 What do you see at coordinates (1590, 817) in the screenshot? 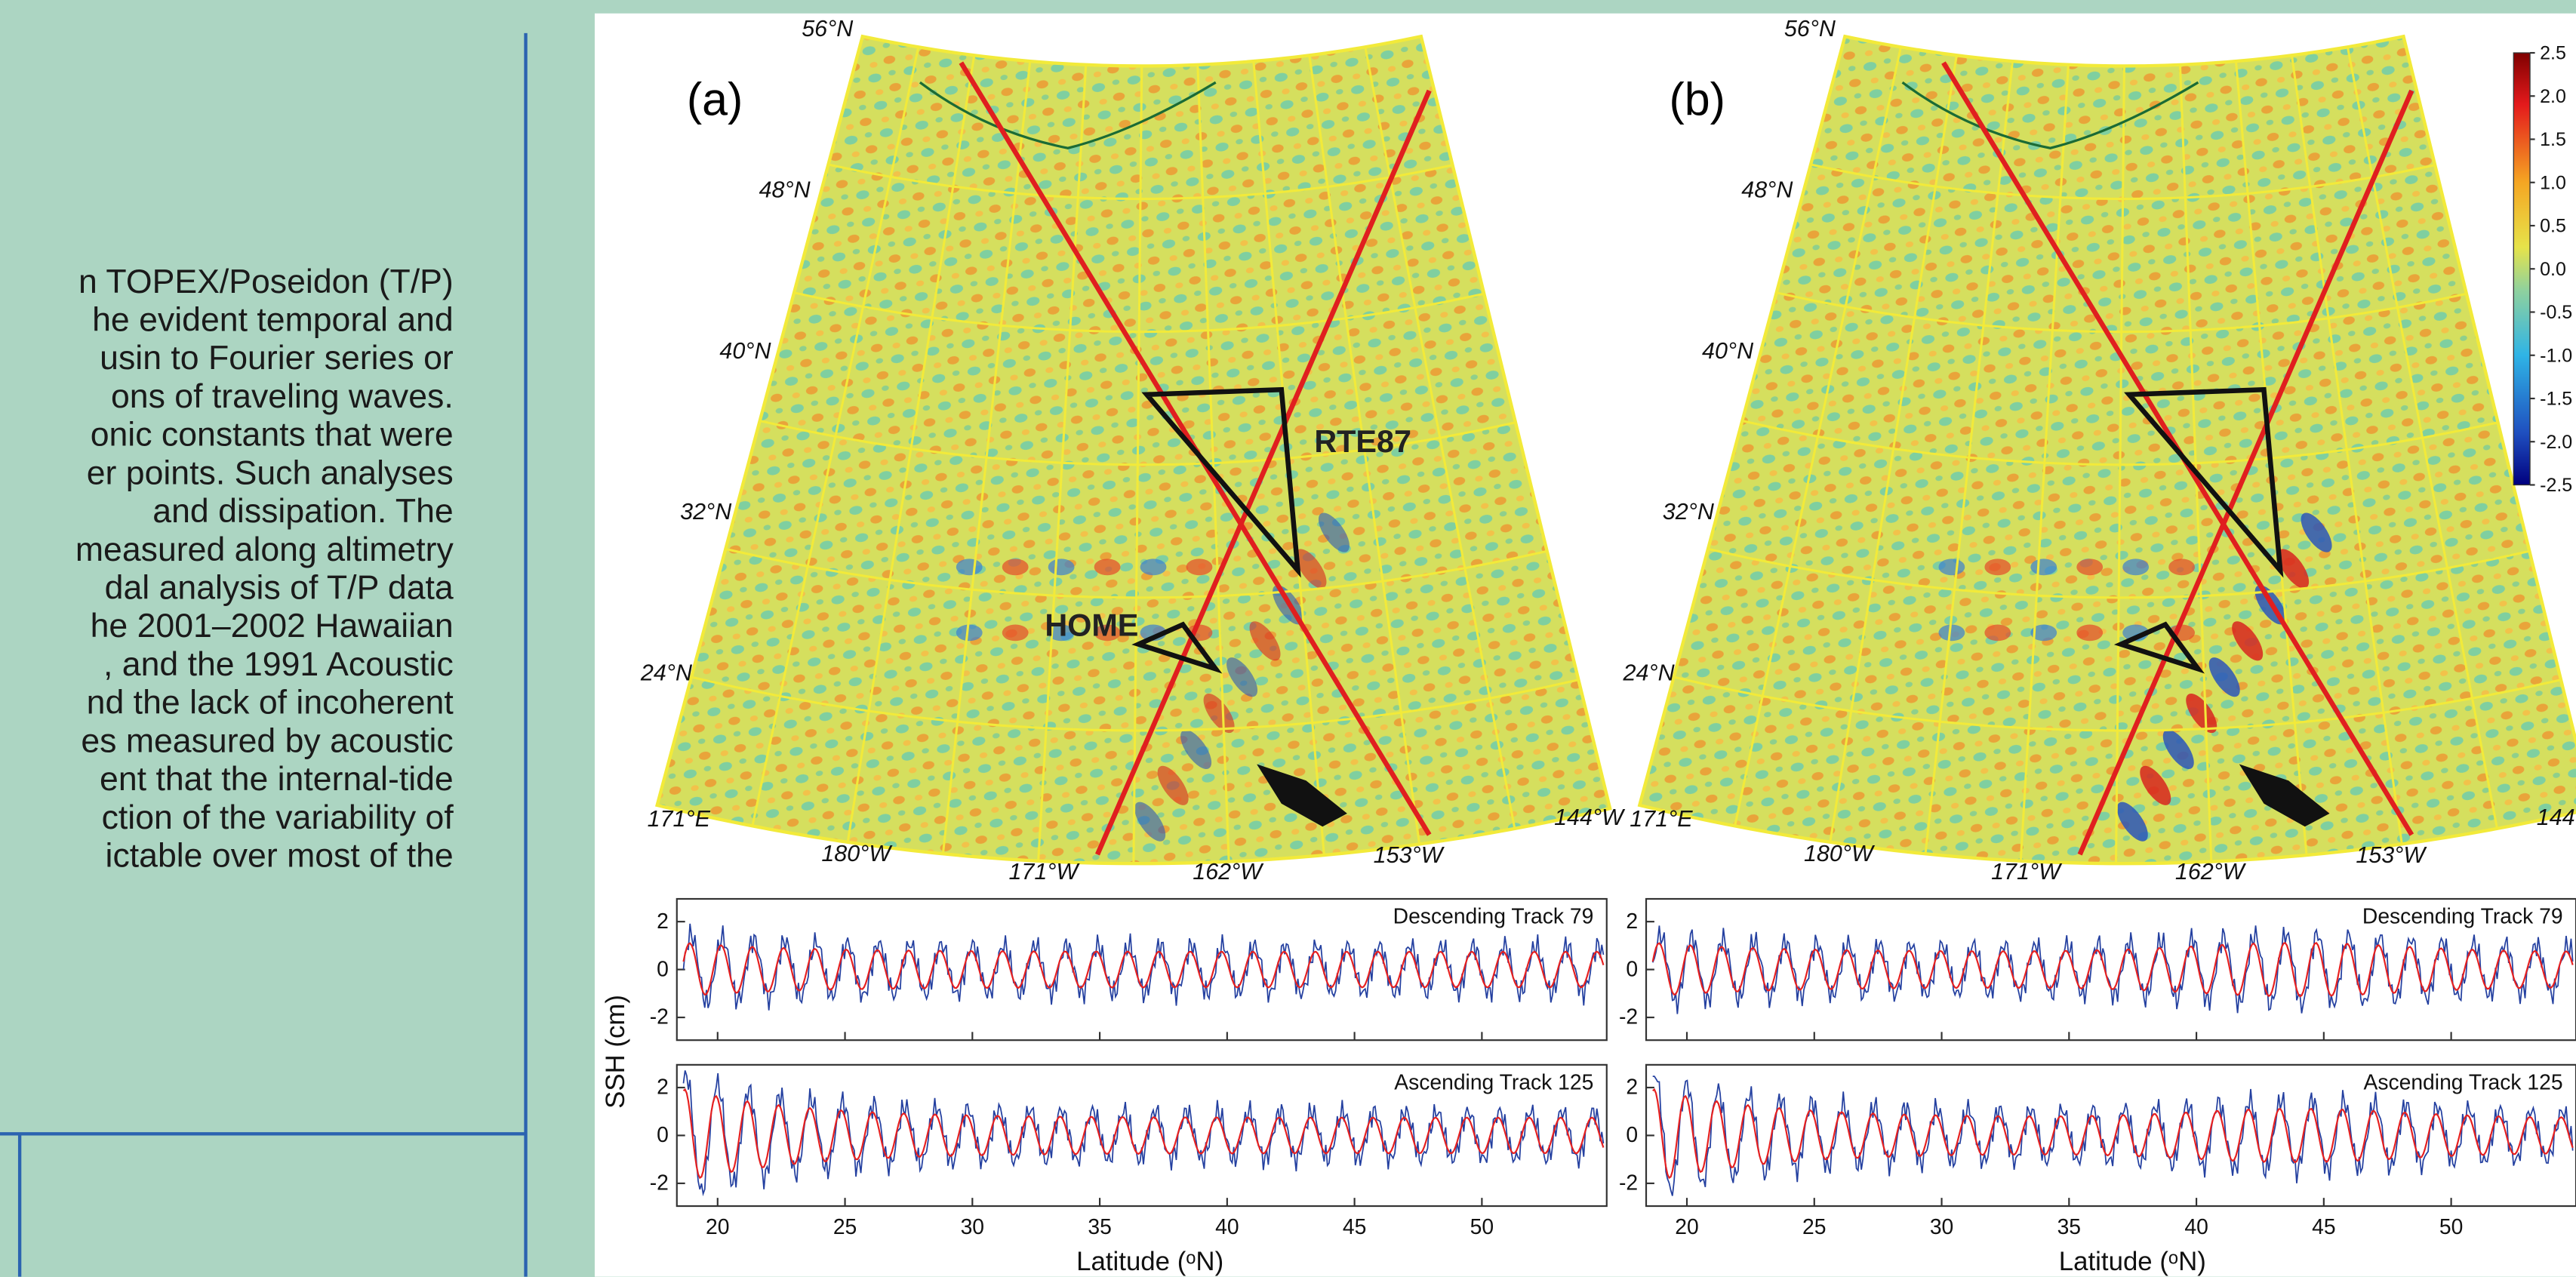
I see `lon-label: 144°W` at bounding box center [1590, 817].